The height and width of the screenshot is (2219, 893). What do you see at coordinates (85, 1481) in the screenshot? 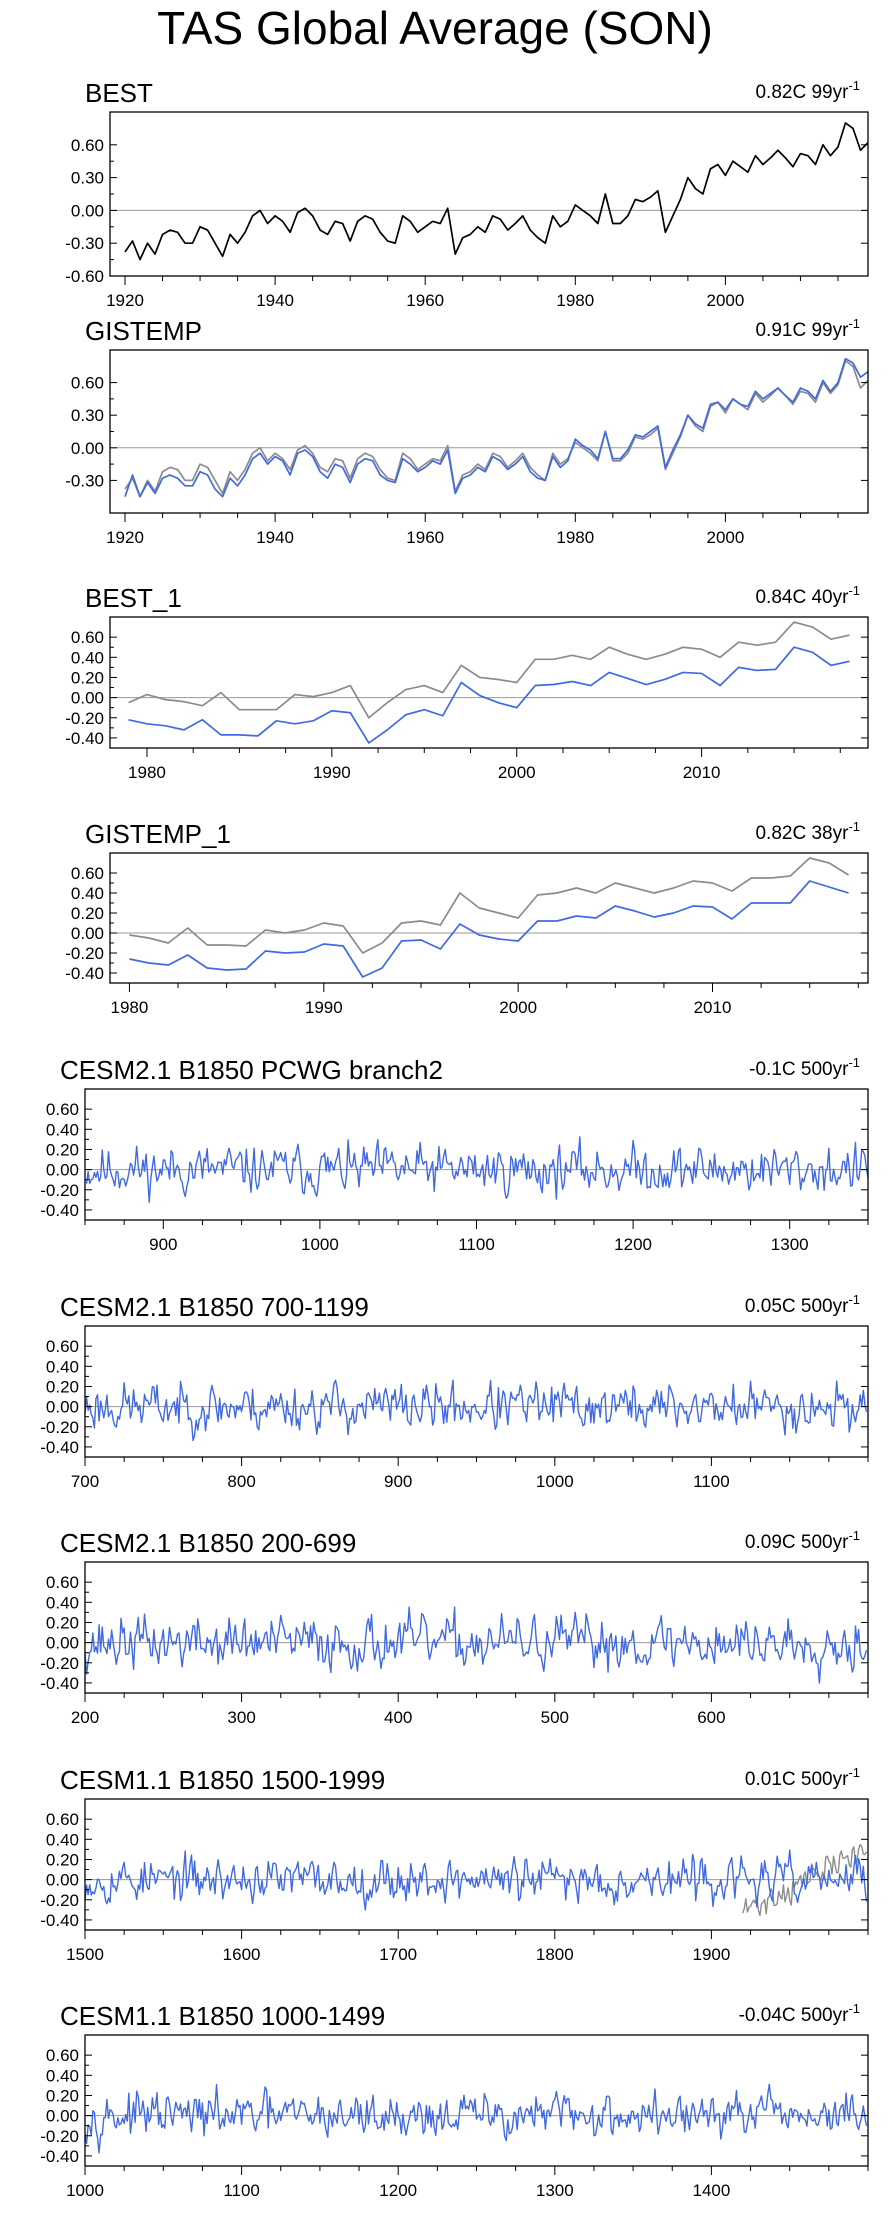
I see `x-tick-label: 700` at bounding box center [85, 1481].